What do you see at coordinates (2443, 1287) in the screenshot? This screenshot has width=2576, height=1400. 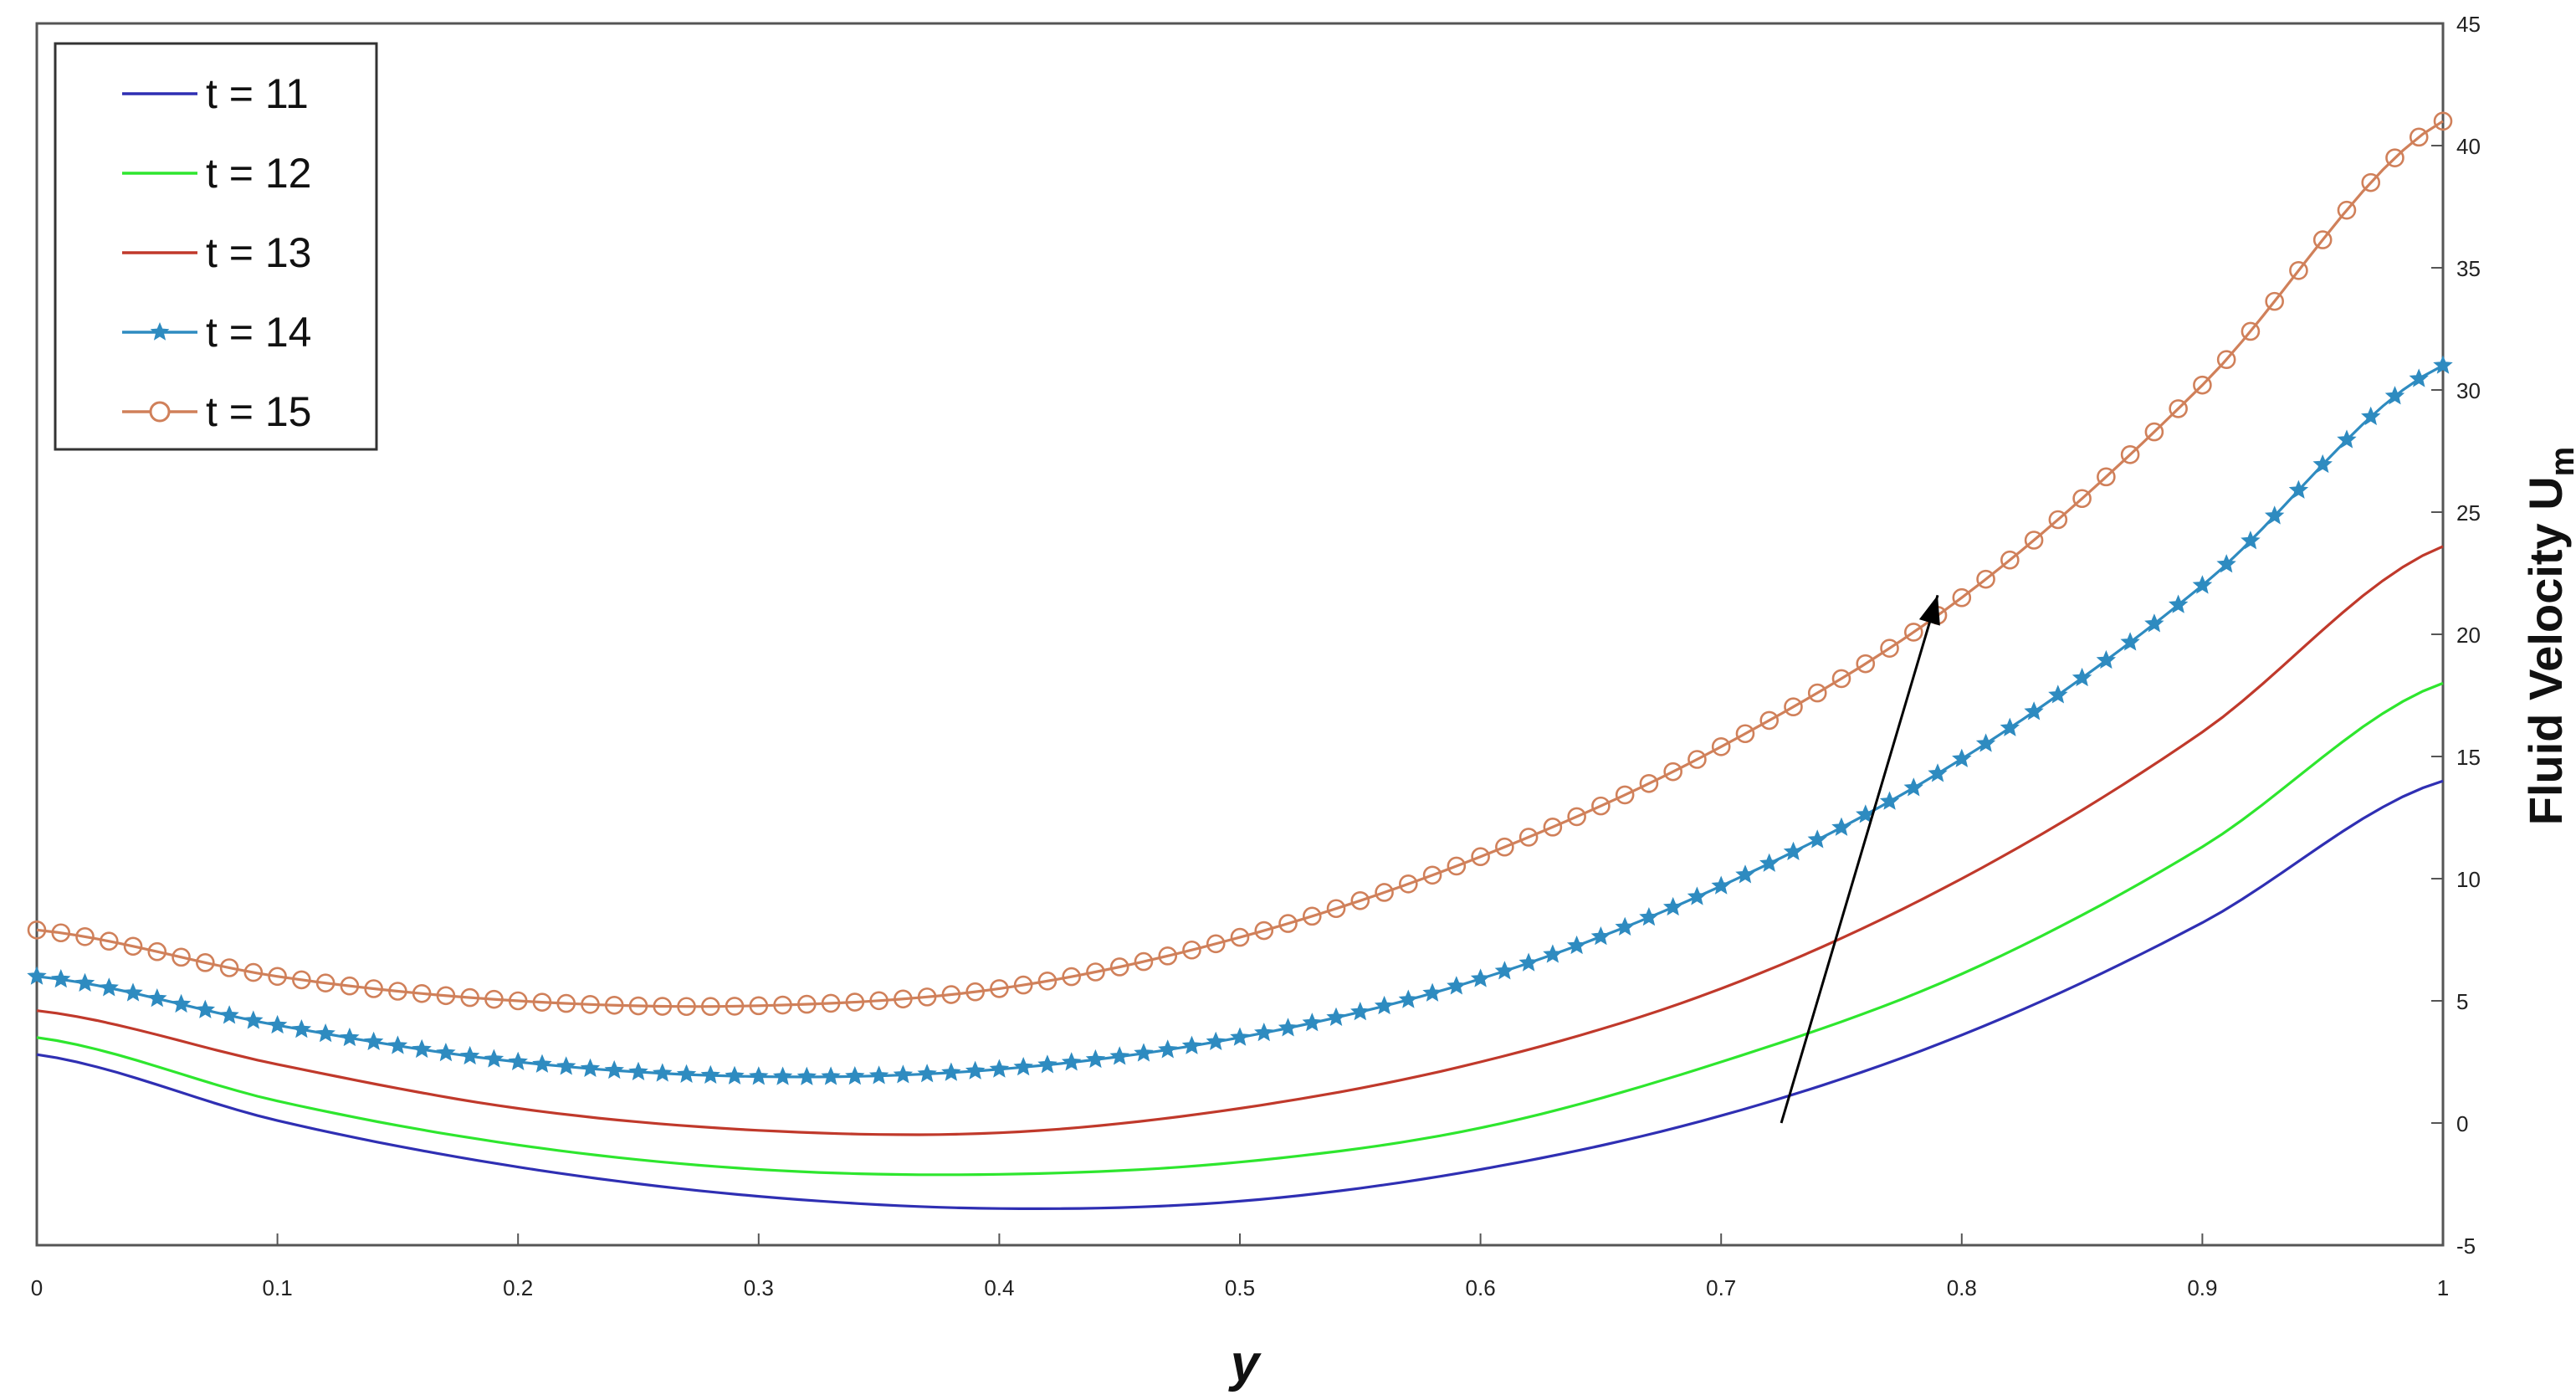 I see `x-tick-label: 1` at bounding box center [2443, 1287].